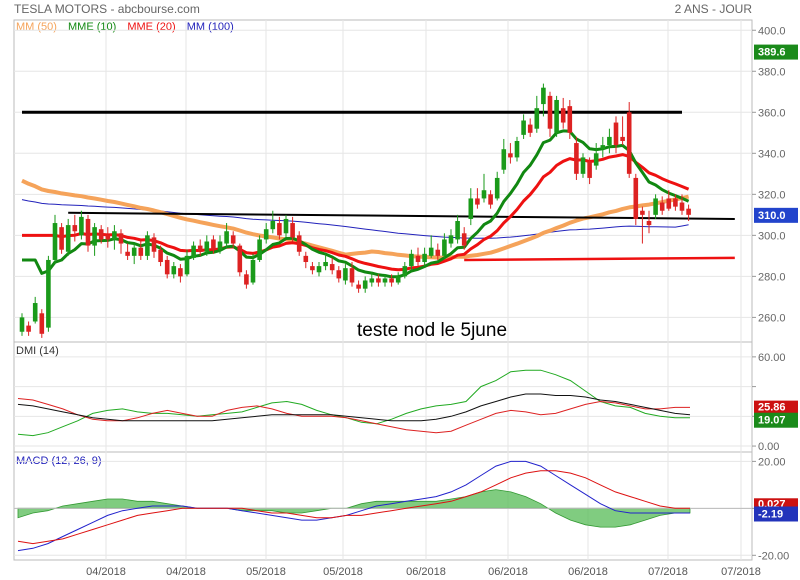 This screenshot has width=800, height=580. I want to click on dmi-title: DMI (14), so click(37, 351).